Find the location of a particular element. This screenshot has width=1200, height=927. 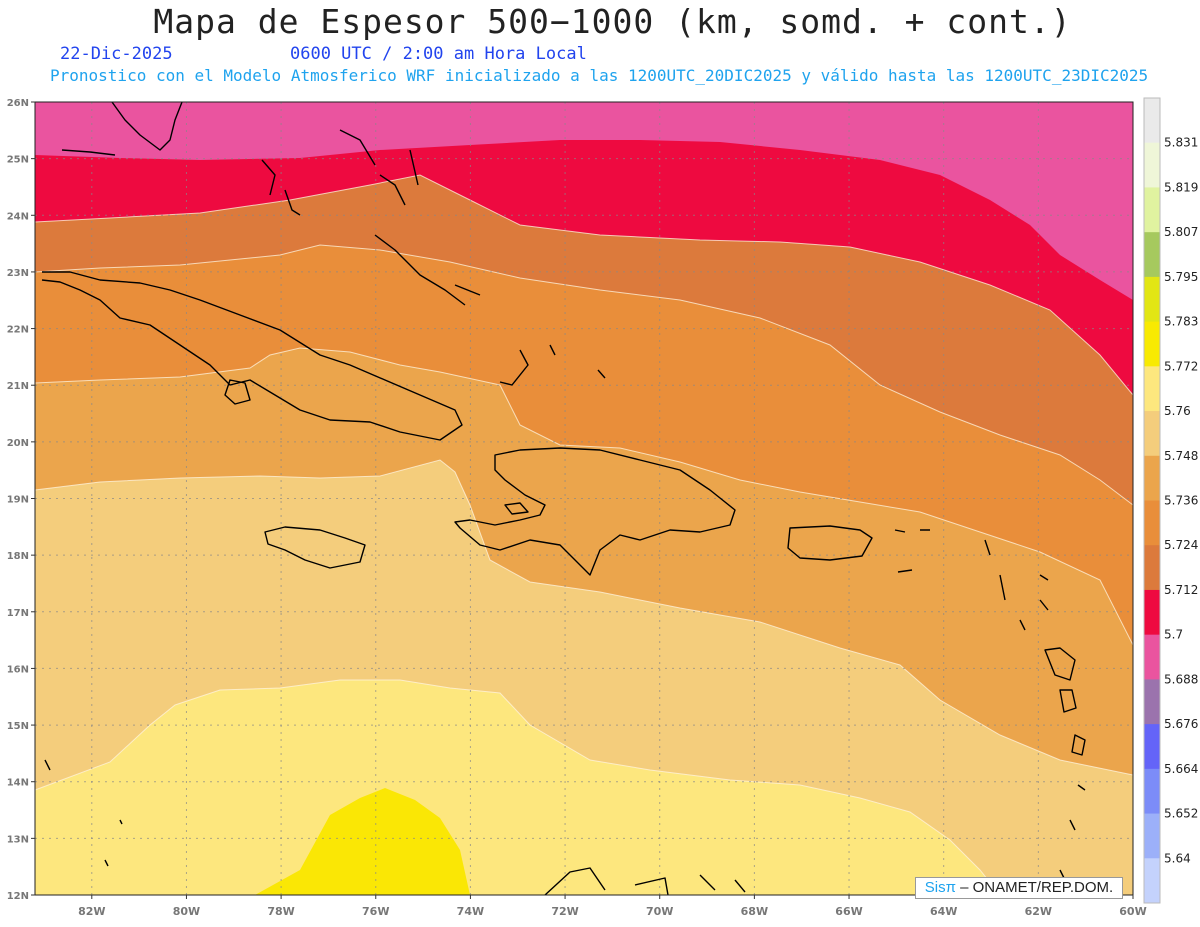

lat-tick-label: 21N is located at coordinates (18, 386).